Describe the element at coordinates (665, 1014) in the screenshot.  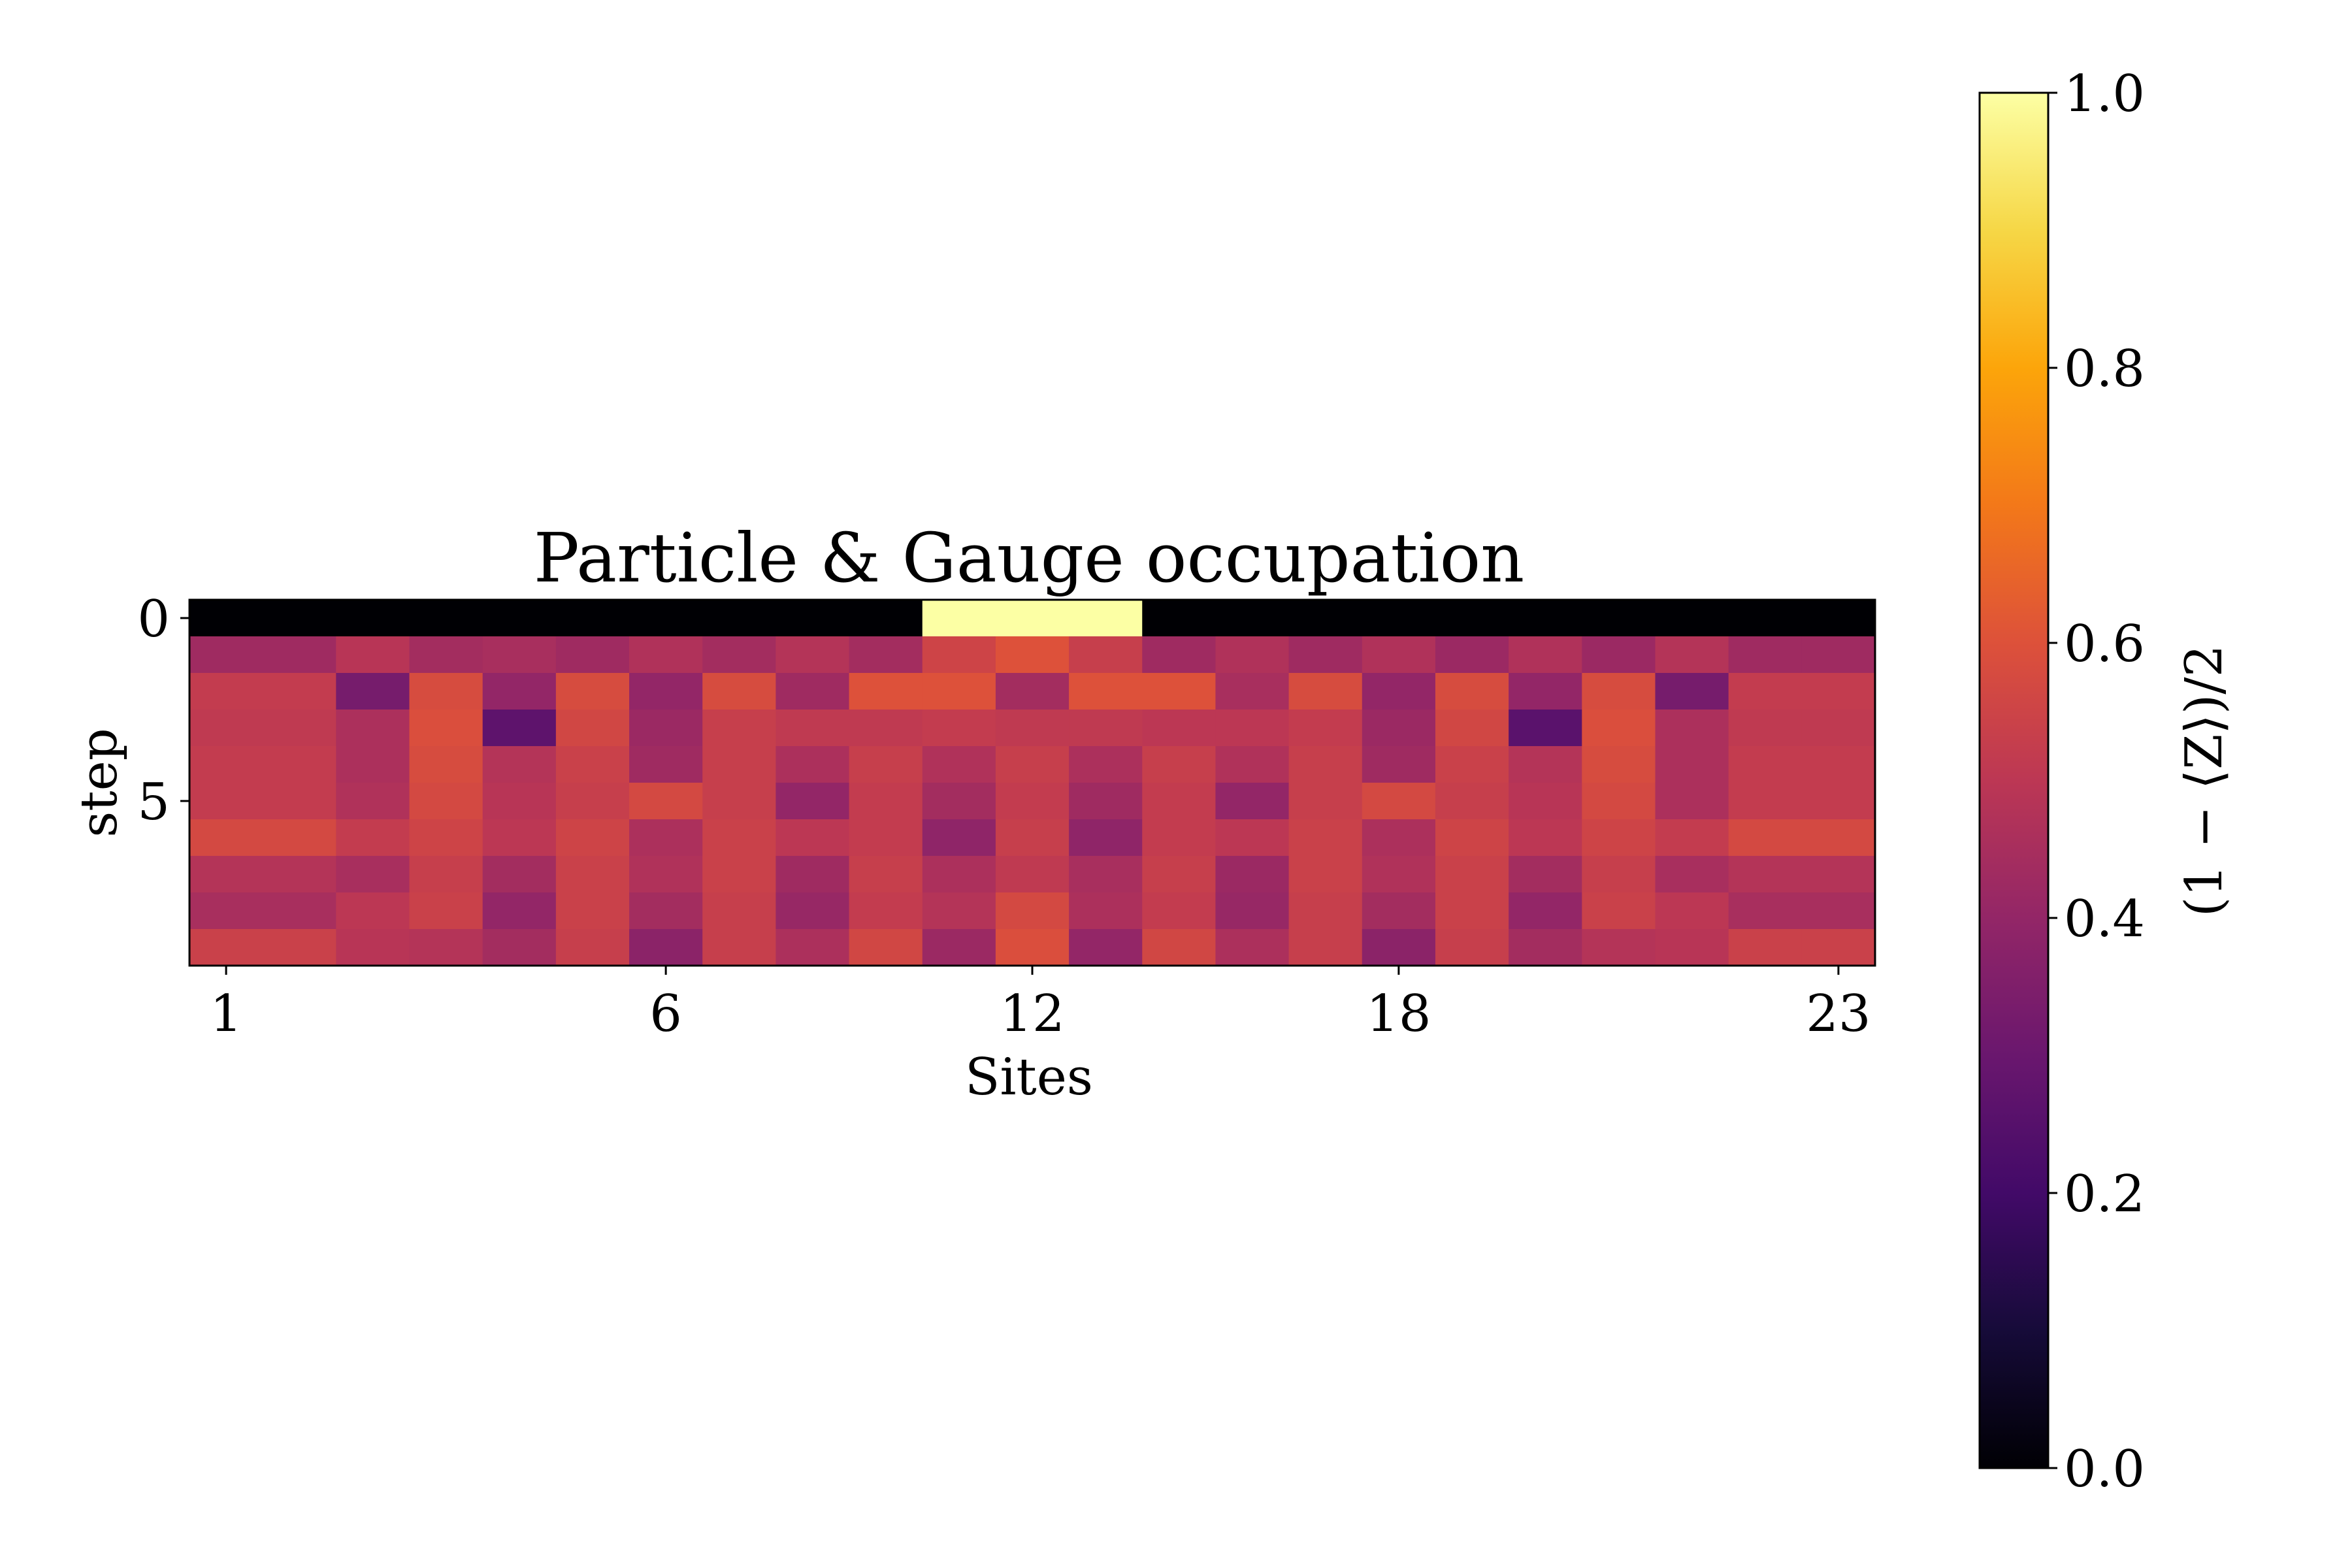
I see `x-tick-label: 6` at that location.